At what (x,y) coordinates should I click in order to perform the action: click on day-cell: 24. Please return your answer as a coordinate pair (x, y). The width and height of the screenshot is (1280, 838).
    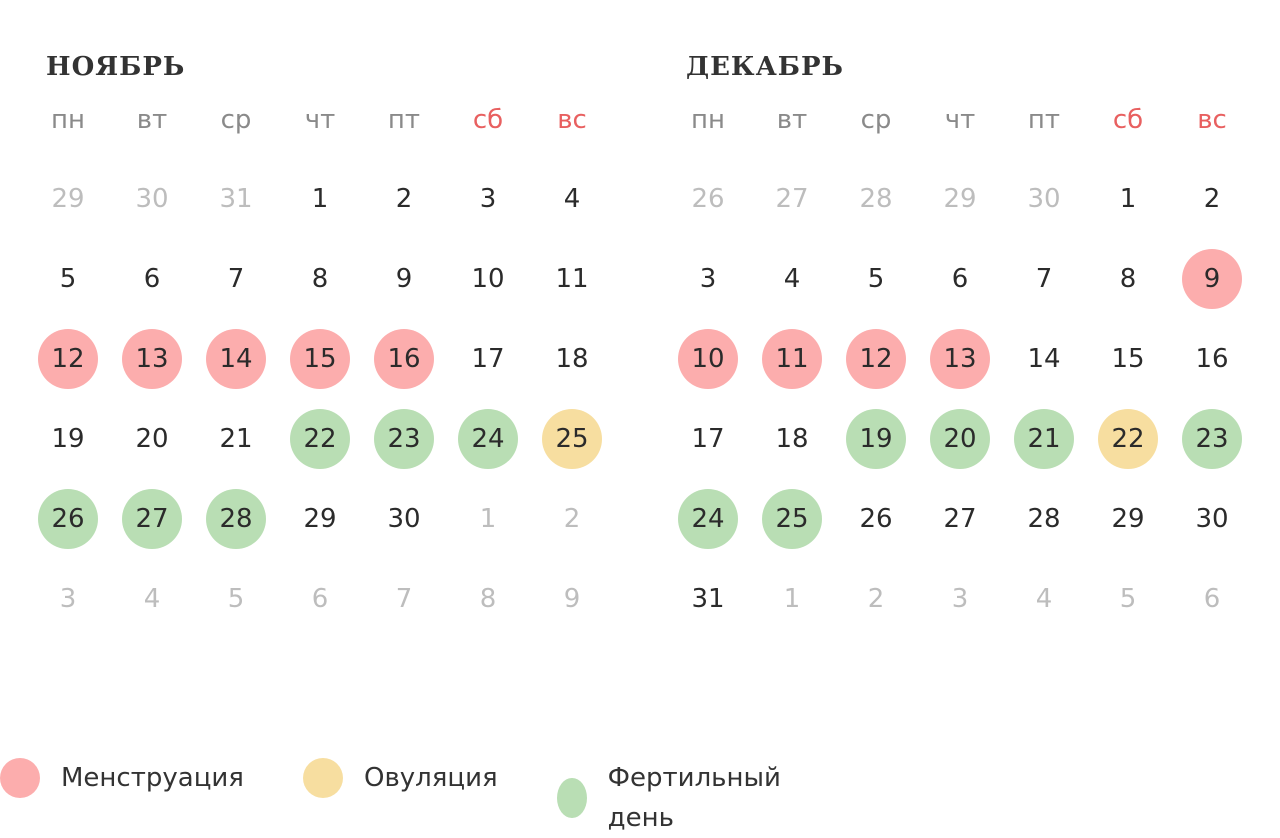
    Looking at the image, I should click on (708, 519).